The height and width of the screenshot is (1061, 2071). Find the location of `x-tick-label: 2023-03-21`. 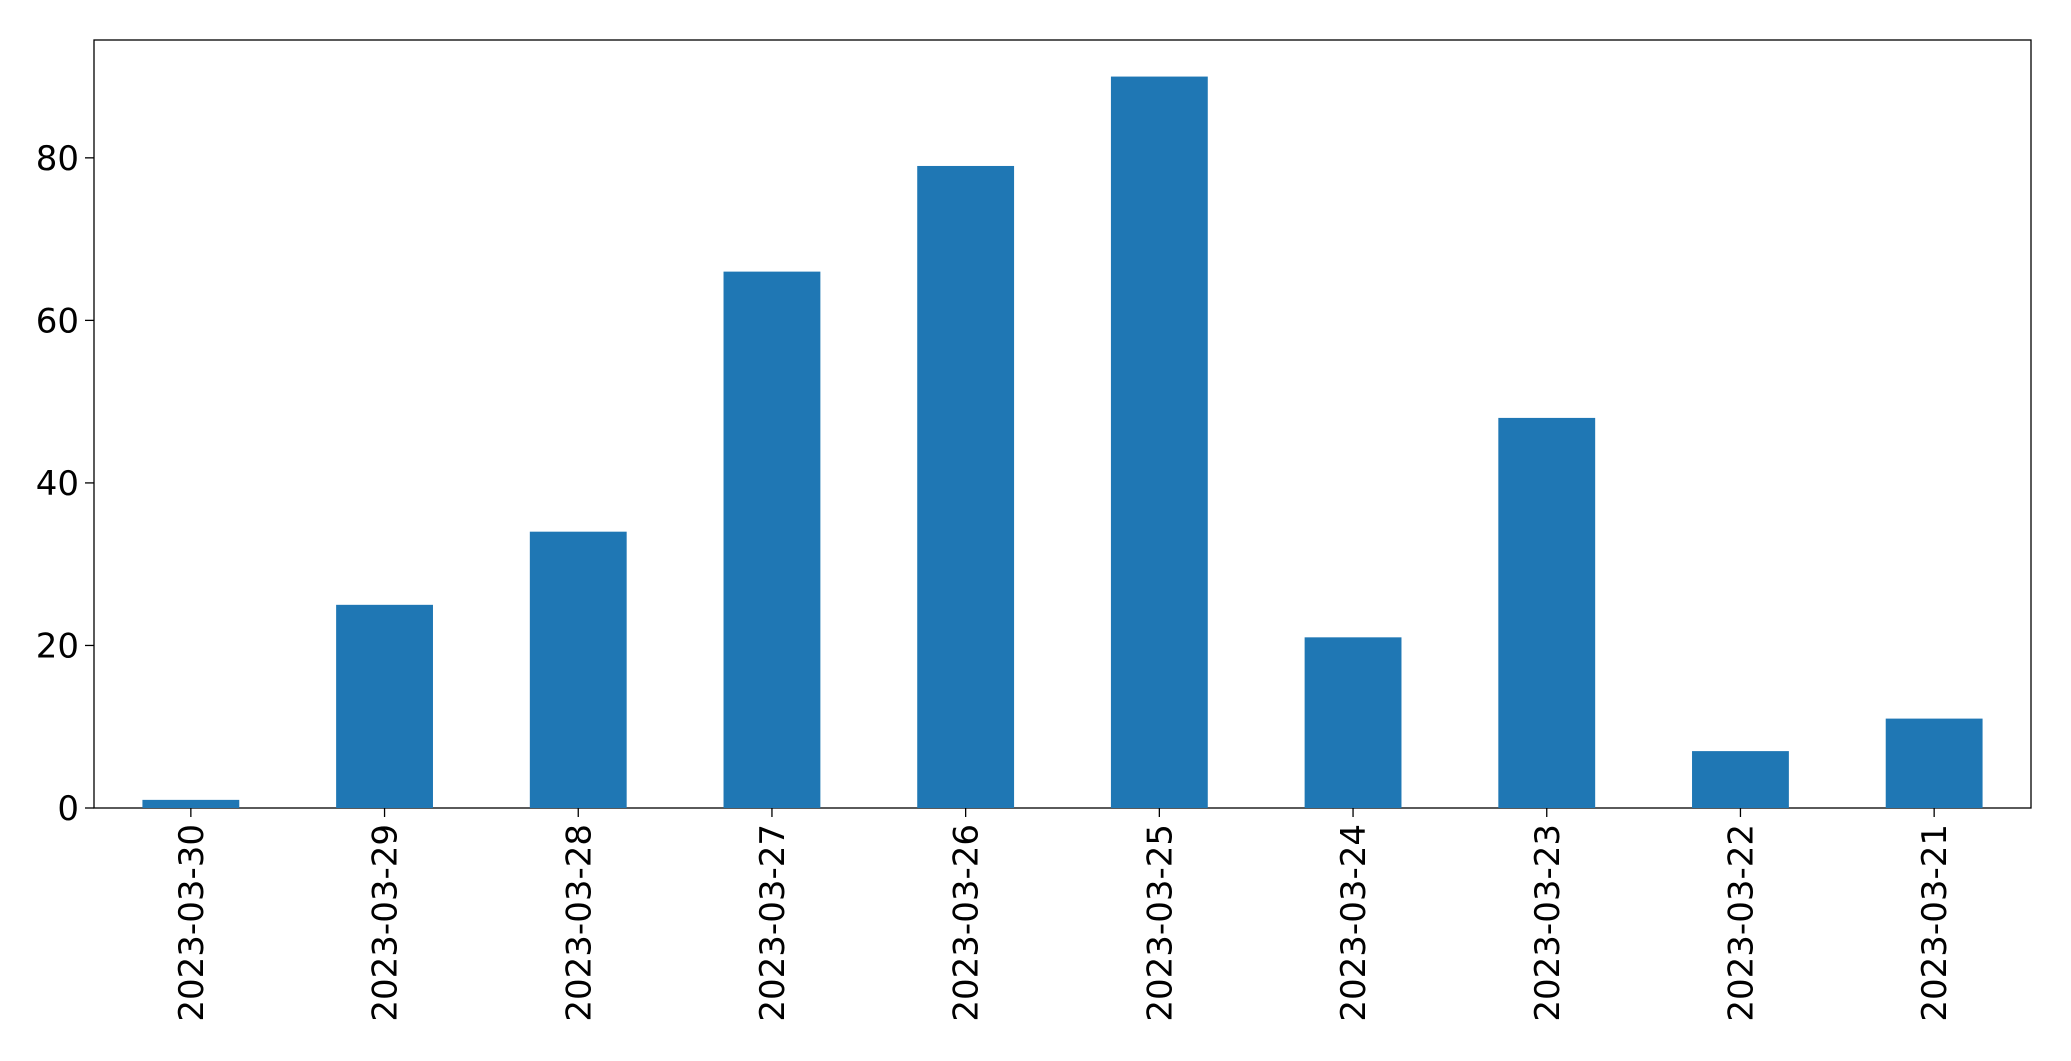

x-tick-label: 2023-03-21 is located at coordinates (1935, 923).